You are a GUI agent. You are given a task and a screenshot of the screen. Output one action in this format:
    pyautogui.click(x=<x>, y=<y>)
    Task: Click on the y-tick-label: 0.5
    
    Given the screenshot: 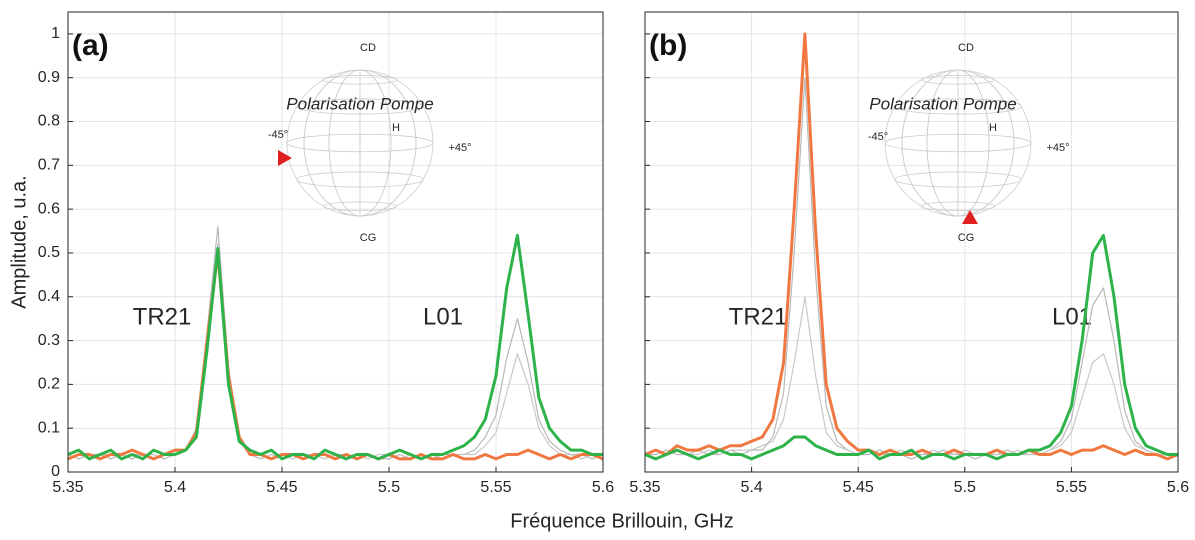 What is the action you would take?
    pyautogui.click(x=49, y=252)
    